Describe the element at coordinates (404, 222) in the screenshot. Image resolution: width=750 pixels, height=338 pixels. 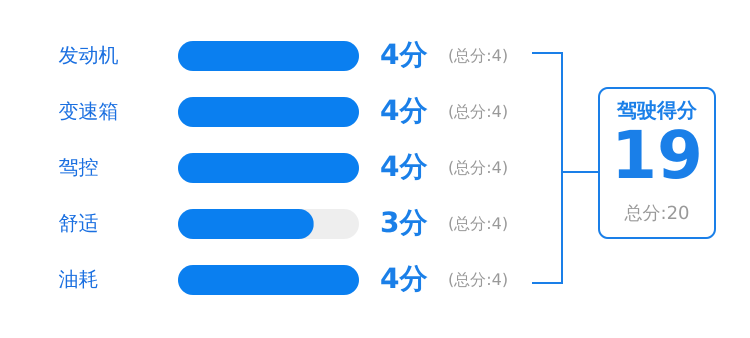
I see `data-label: 3分` at that location.